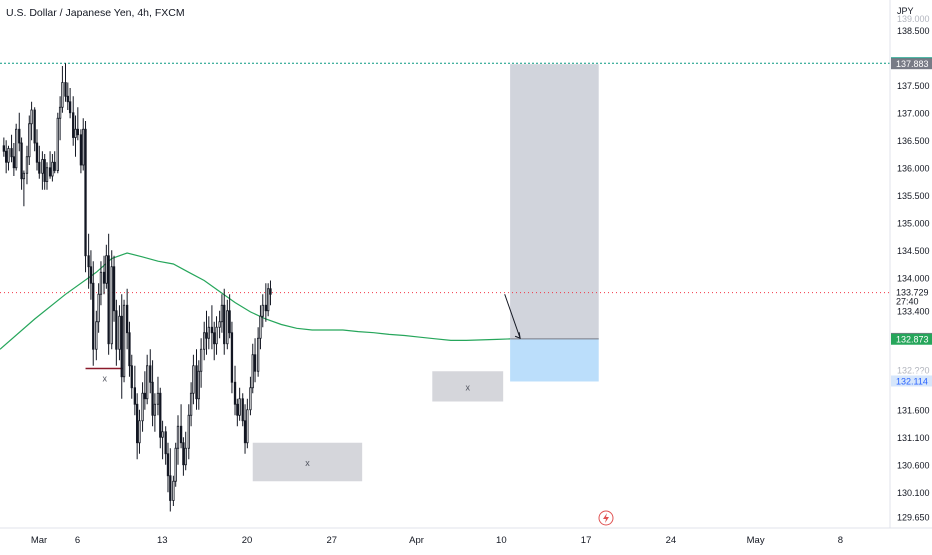  I want to click on x-tick-label: 27, so click(332, 540).